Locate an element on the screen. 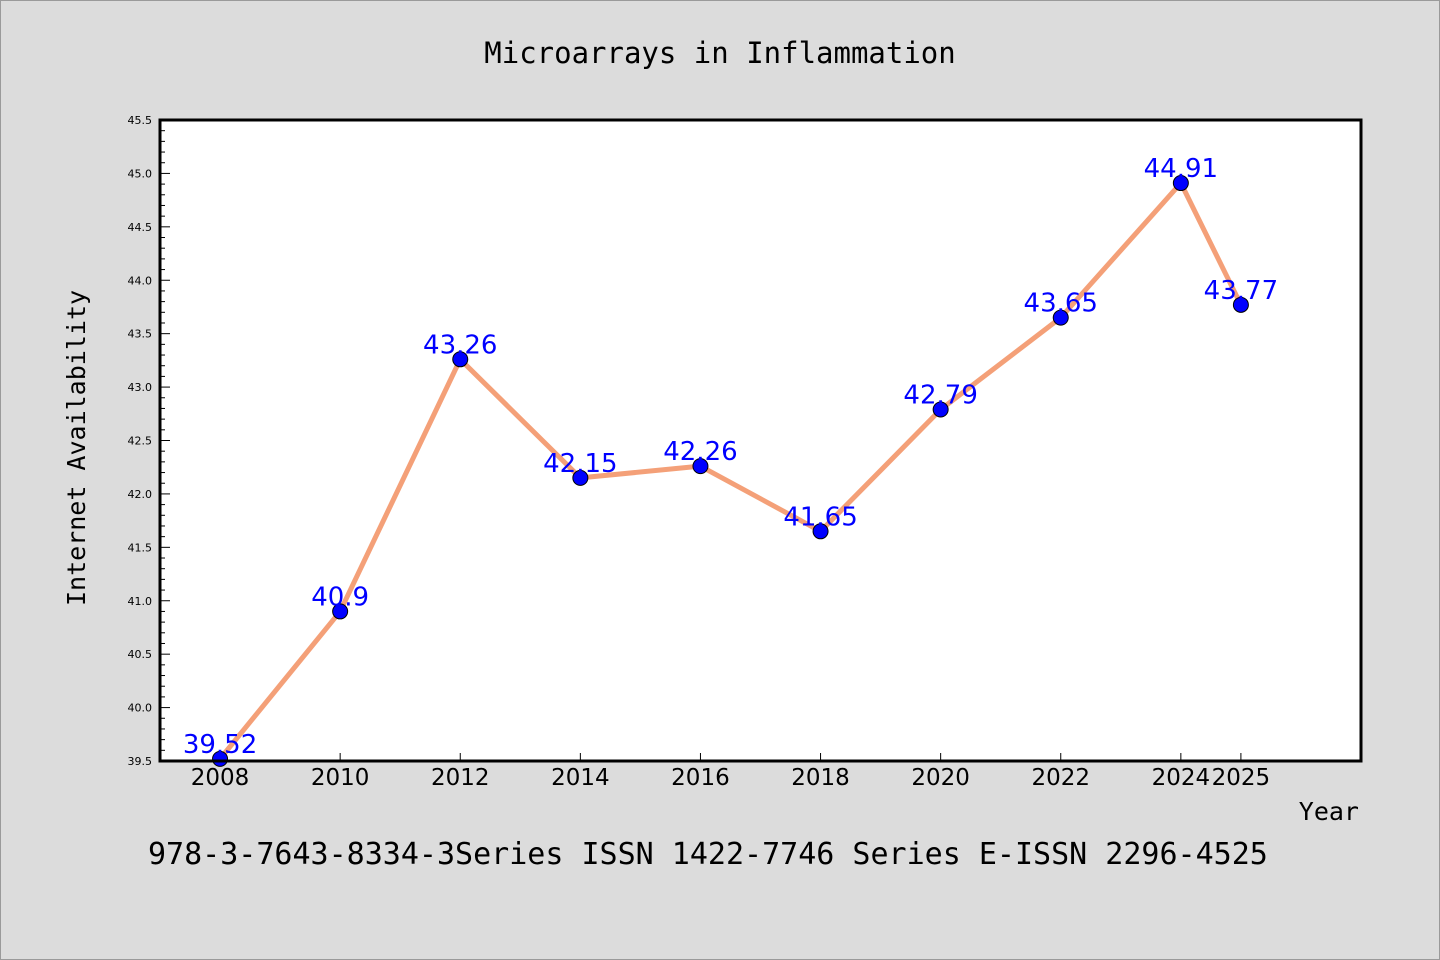 The height and width of the screenshot is (960, 1440). x-tick-label: 2014 is located at coordinates (580, 778).